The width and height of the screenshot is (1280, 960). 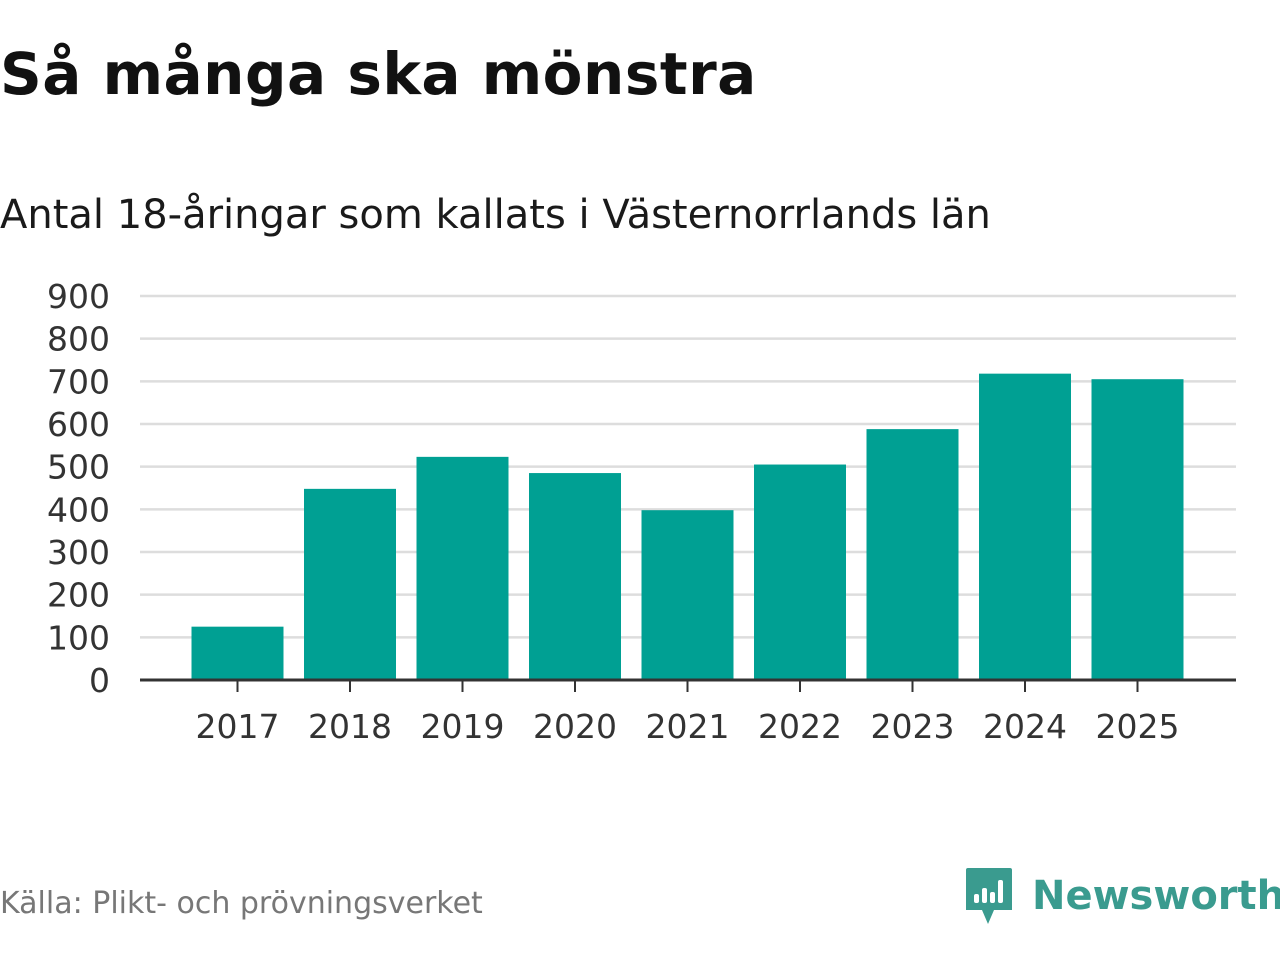 I want to click on y-tick-label: 800, so click(x=78, y=339).